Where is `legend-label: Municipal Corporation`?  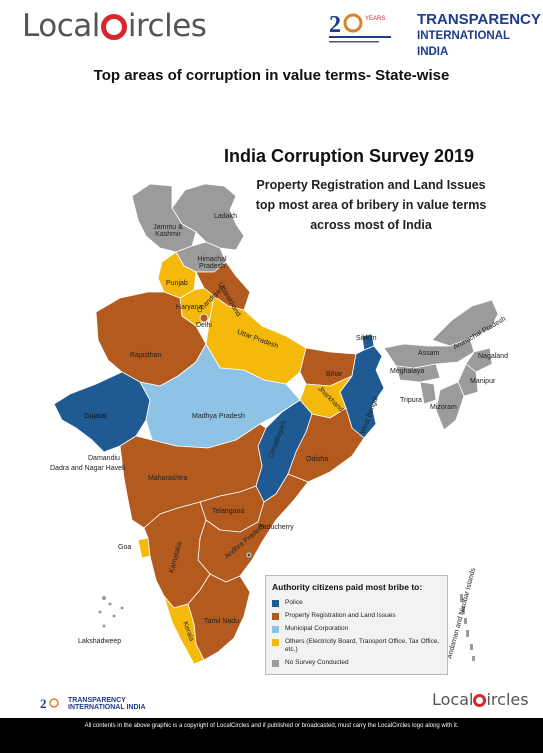
legend-label: Municipal Corporation is located at coordinates (317, 628).